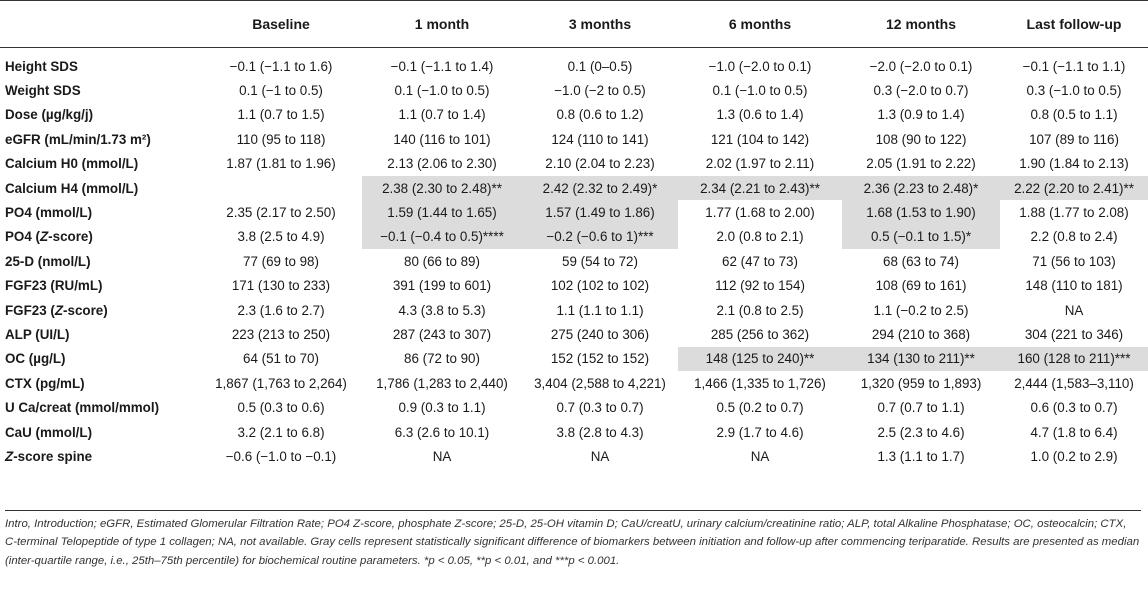  Describe the element at coordinates (442, 286) in the screenshot. I see `table-cell: 391 (199 to 601)` at that location.